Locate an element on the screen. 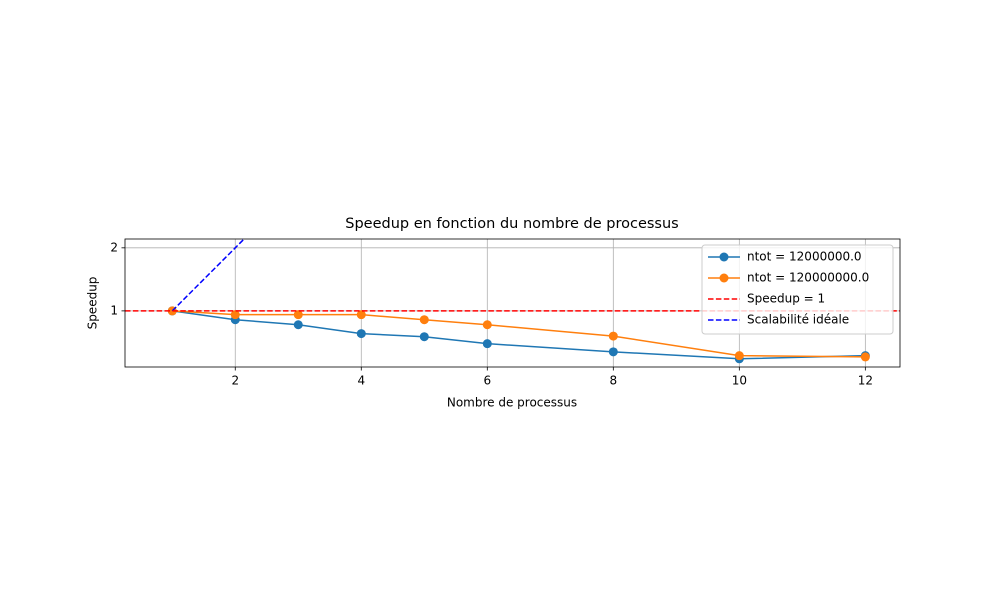  x-axis-label: Nombre de processus is located at coordinates (512, 403).